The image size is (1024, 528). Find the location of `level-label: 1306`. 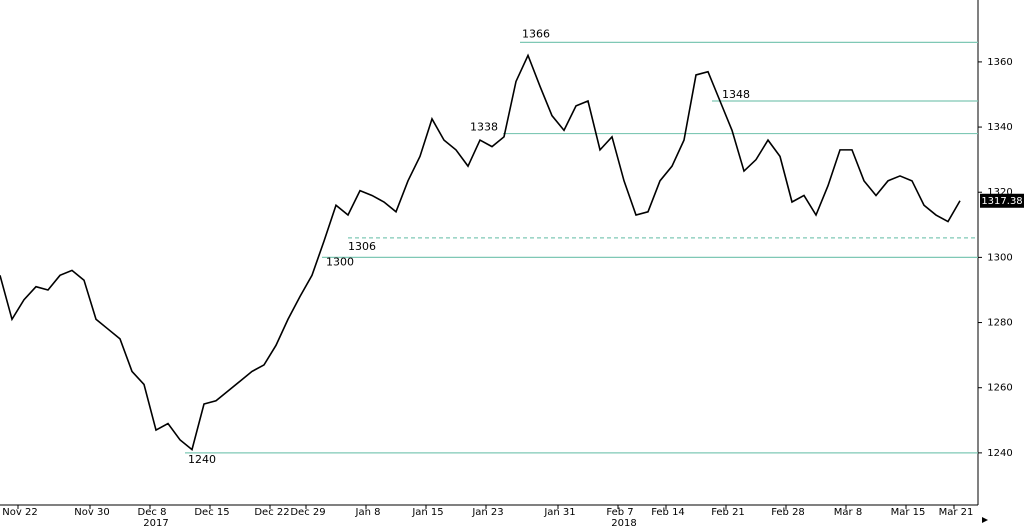

level-label: 1306 is located at coordinates (362, 246).